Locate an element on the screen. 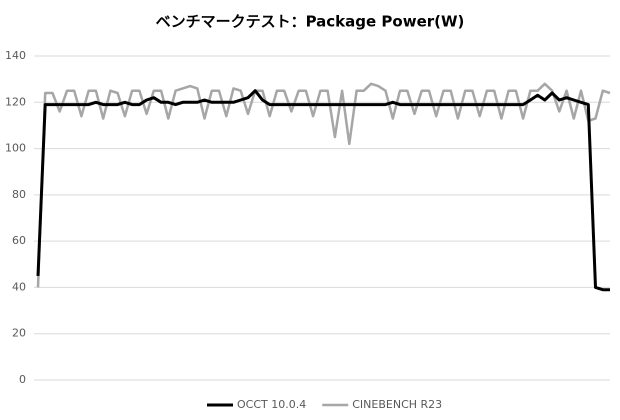 The width and height of the screenshot is (620, 420). legend-label: OCCT 10.0.4 is located at coordinates (271, 404).